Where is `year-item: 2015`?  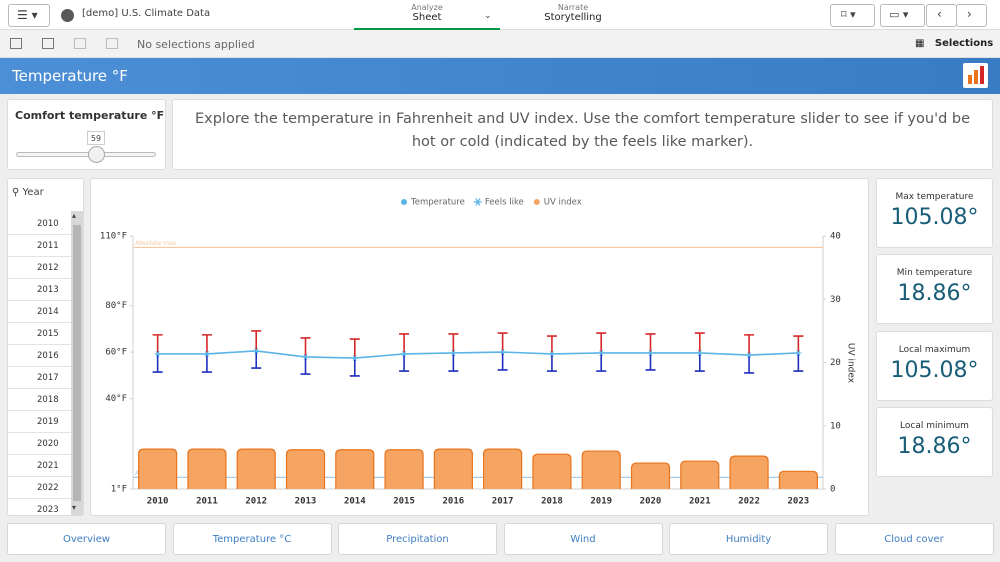
year-item: 2015 is located at coordinates (39, 334).